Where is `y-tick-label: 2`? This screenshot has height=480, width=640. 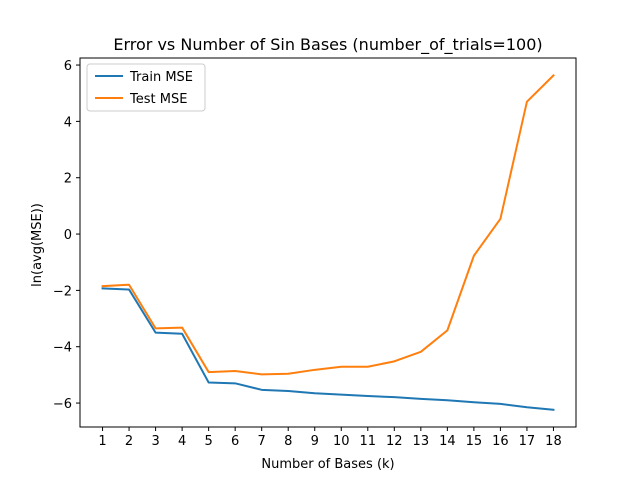 y-tick-label: 2 is located at coordinates (68, 179).